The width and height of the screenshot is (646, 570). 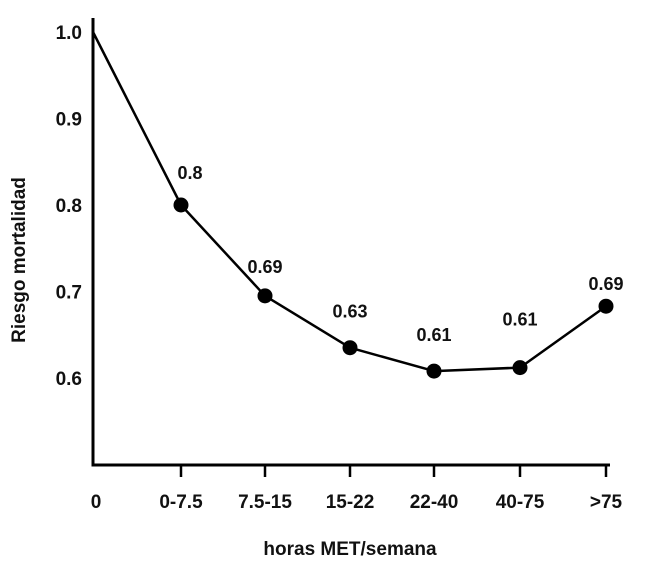 What do you see at coordinates (520, 502) in the screenshot?
I see `x-tick-label: 40-75` at bounding box center [520, 502].